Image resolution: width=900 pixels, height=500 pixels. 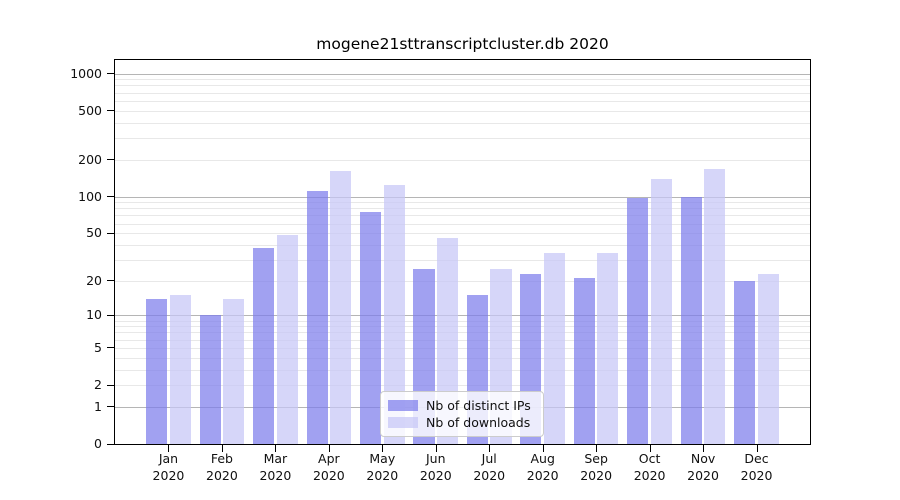 I want to click on x-tick-label: Sep 2020, so click(x=596, y=467).